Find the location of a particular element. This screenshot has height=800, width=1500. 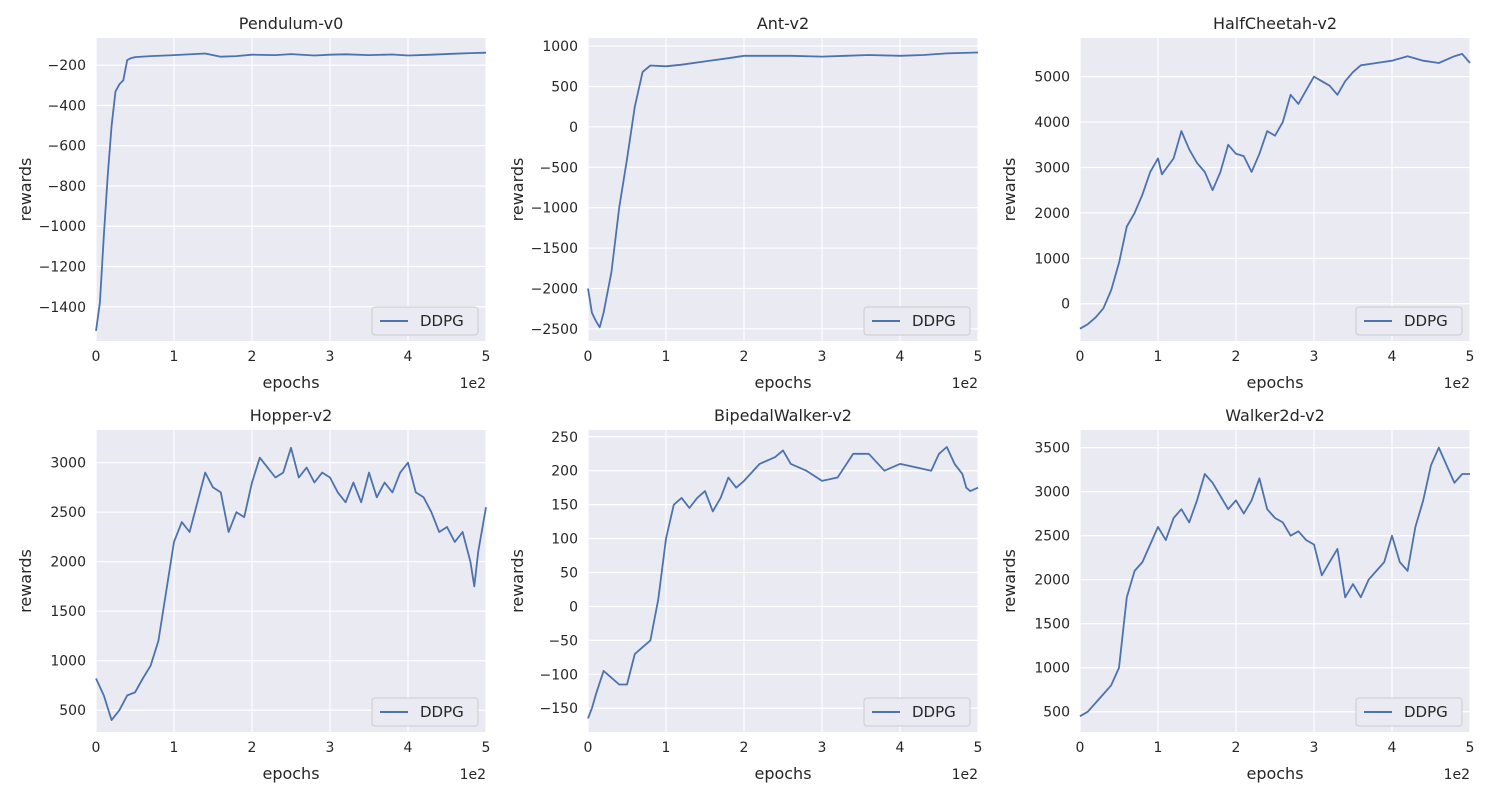

y-tick-label: −1500 is located at coordinates (554, 249).